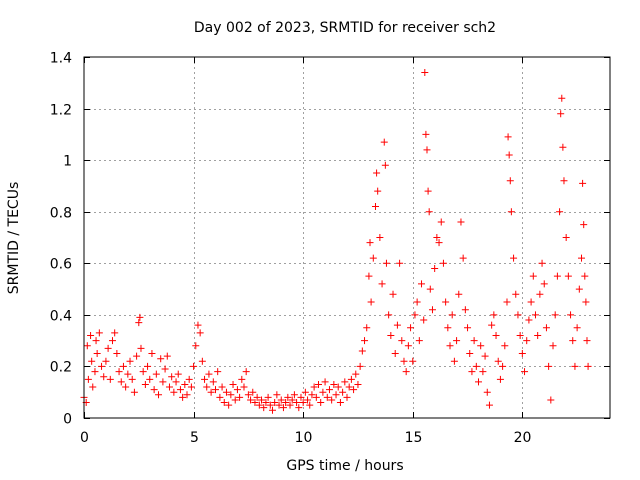  Describe the element at coordinates (67, 420) in the screenshot. I see `y-tick-label: 0` at that location.